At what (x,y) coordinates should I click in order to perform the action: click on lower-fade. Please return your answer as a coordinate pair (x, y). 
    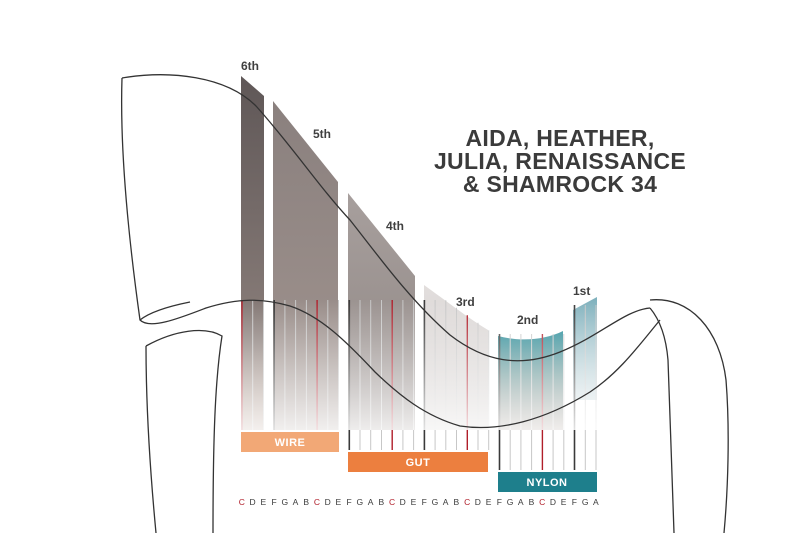
    Looking at the image, I should click on (421, 365).